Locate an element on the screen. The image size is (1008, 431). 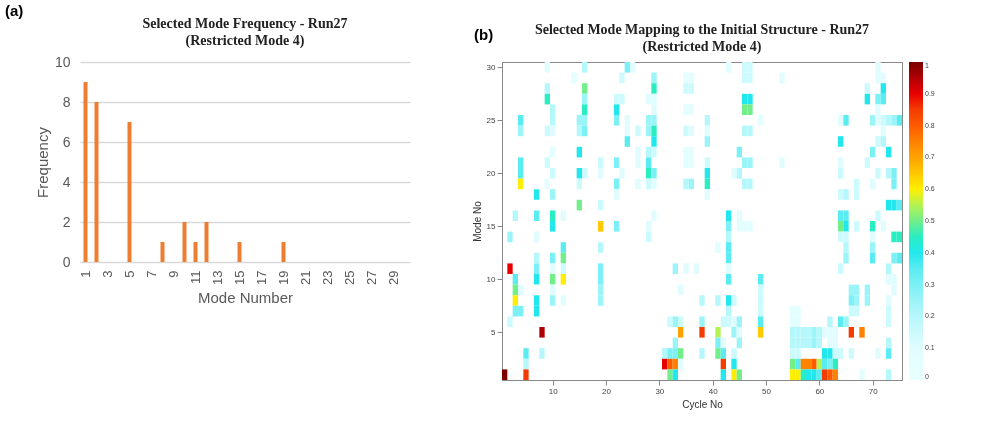
x-tick-label: 70 is located at coordinates (873, 391).